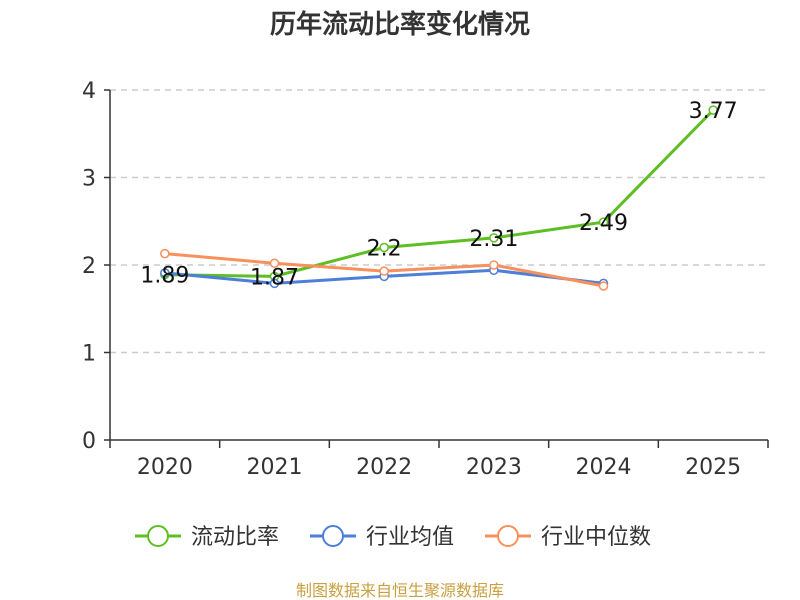 Image resolution: width=800 pixels, height=600 pixels. What do you see at coordinates (400, 590) in the screenshot?
I see `source-note: 制图数据来自恒生聚源数据库` at bounding box center [400, 590].